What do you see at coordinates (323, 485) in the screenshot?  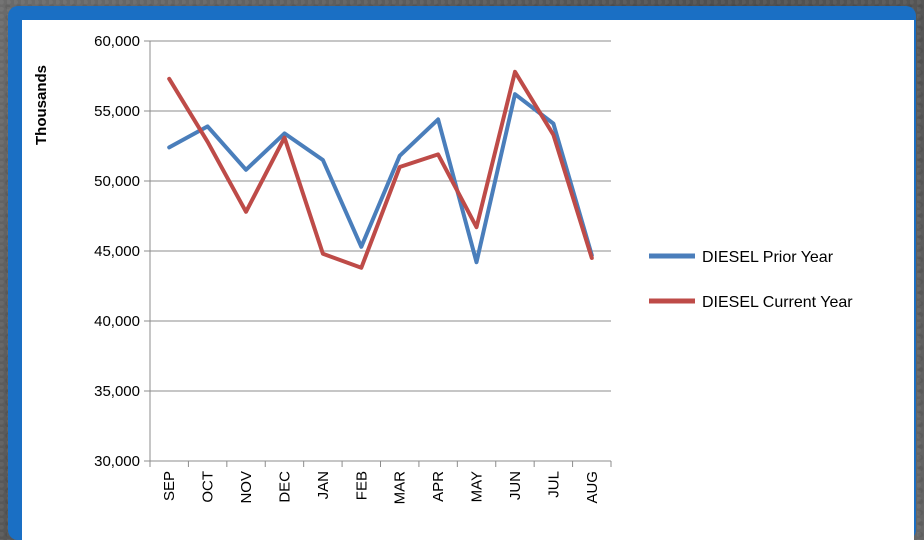 I see `x-tick-label: JAN` at bounding box center [323, 485].